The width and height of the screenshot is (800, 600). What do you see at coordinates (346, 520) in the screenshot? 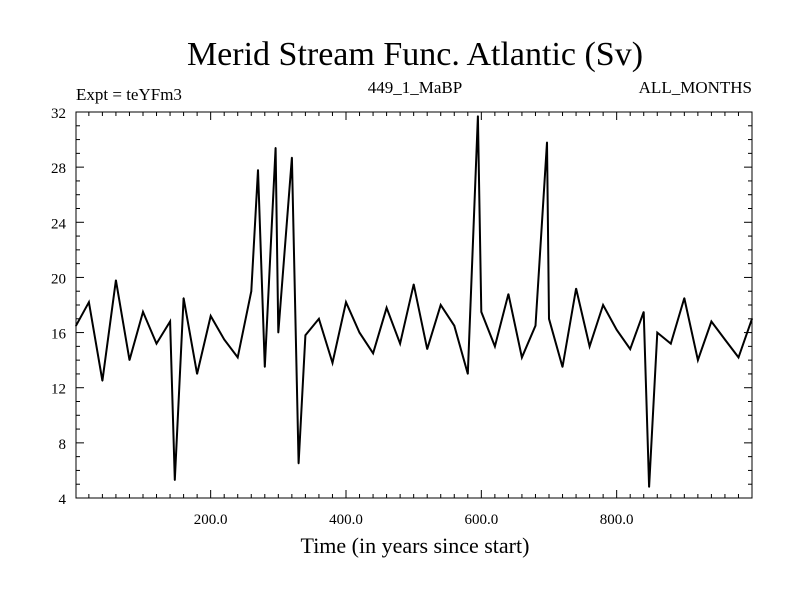
I see `x-tick-label: 400.0` at bounding box center [346, 520].